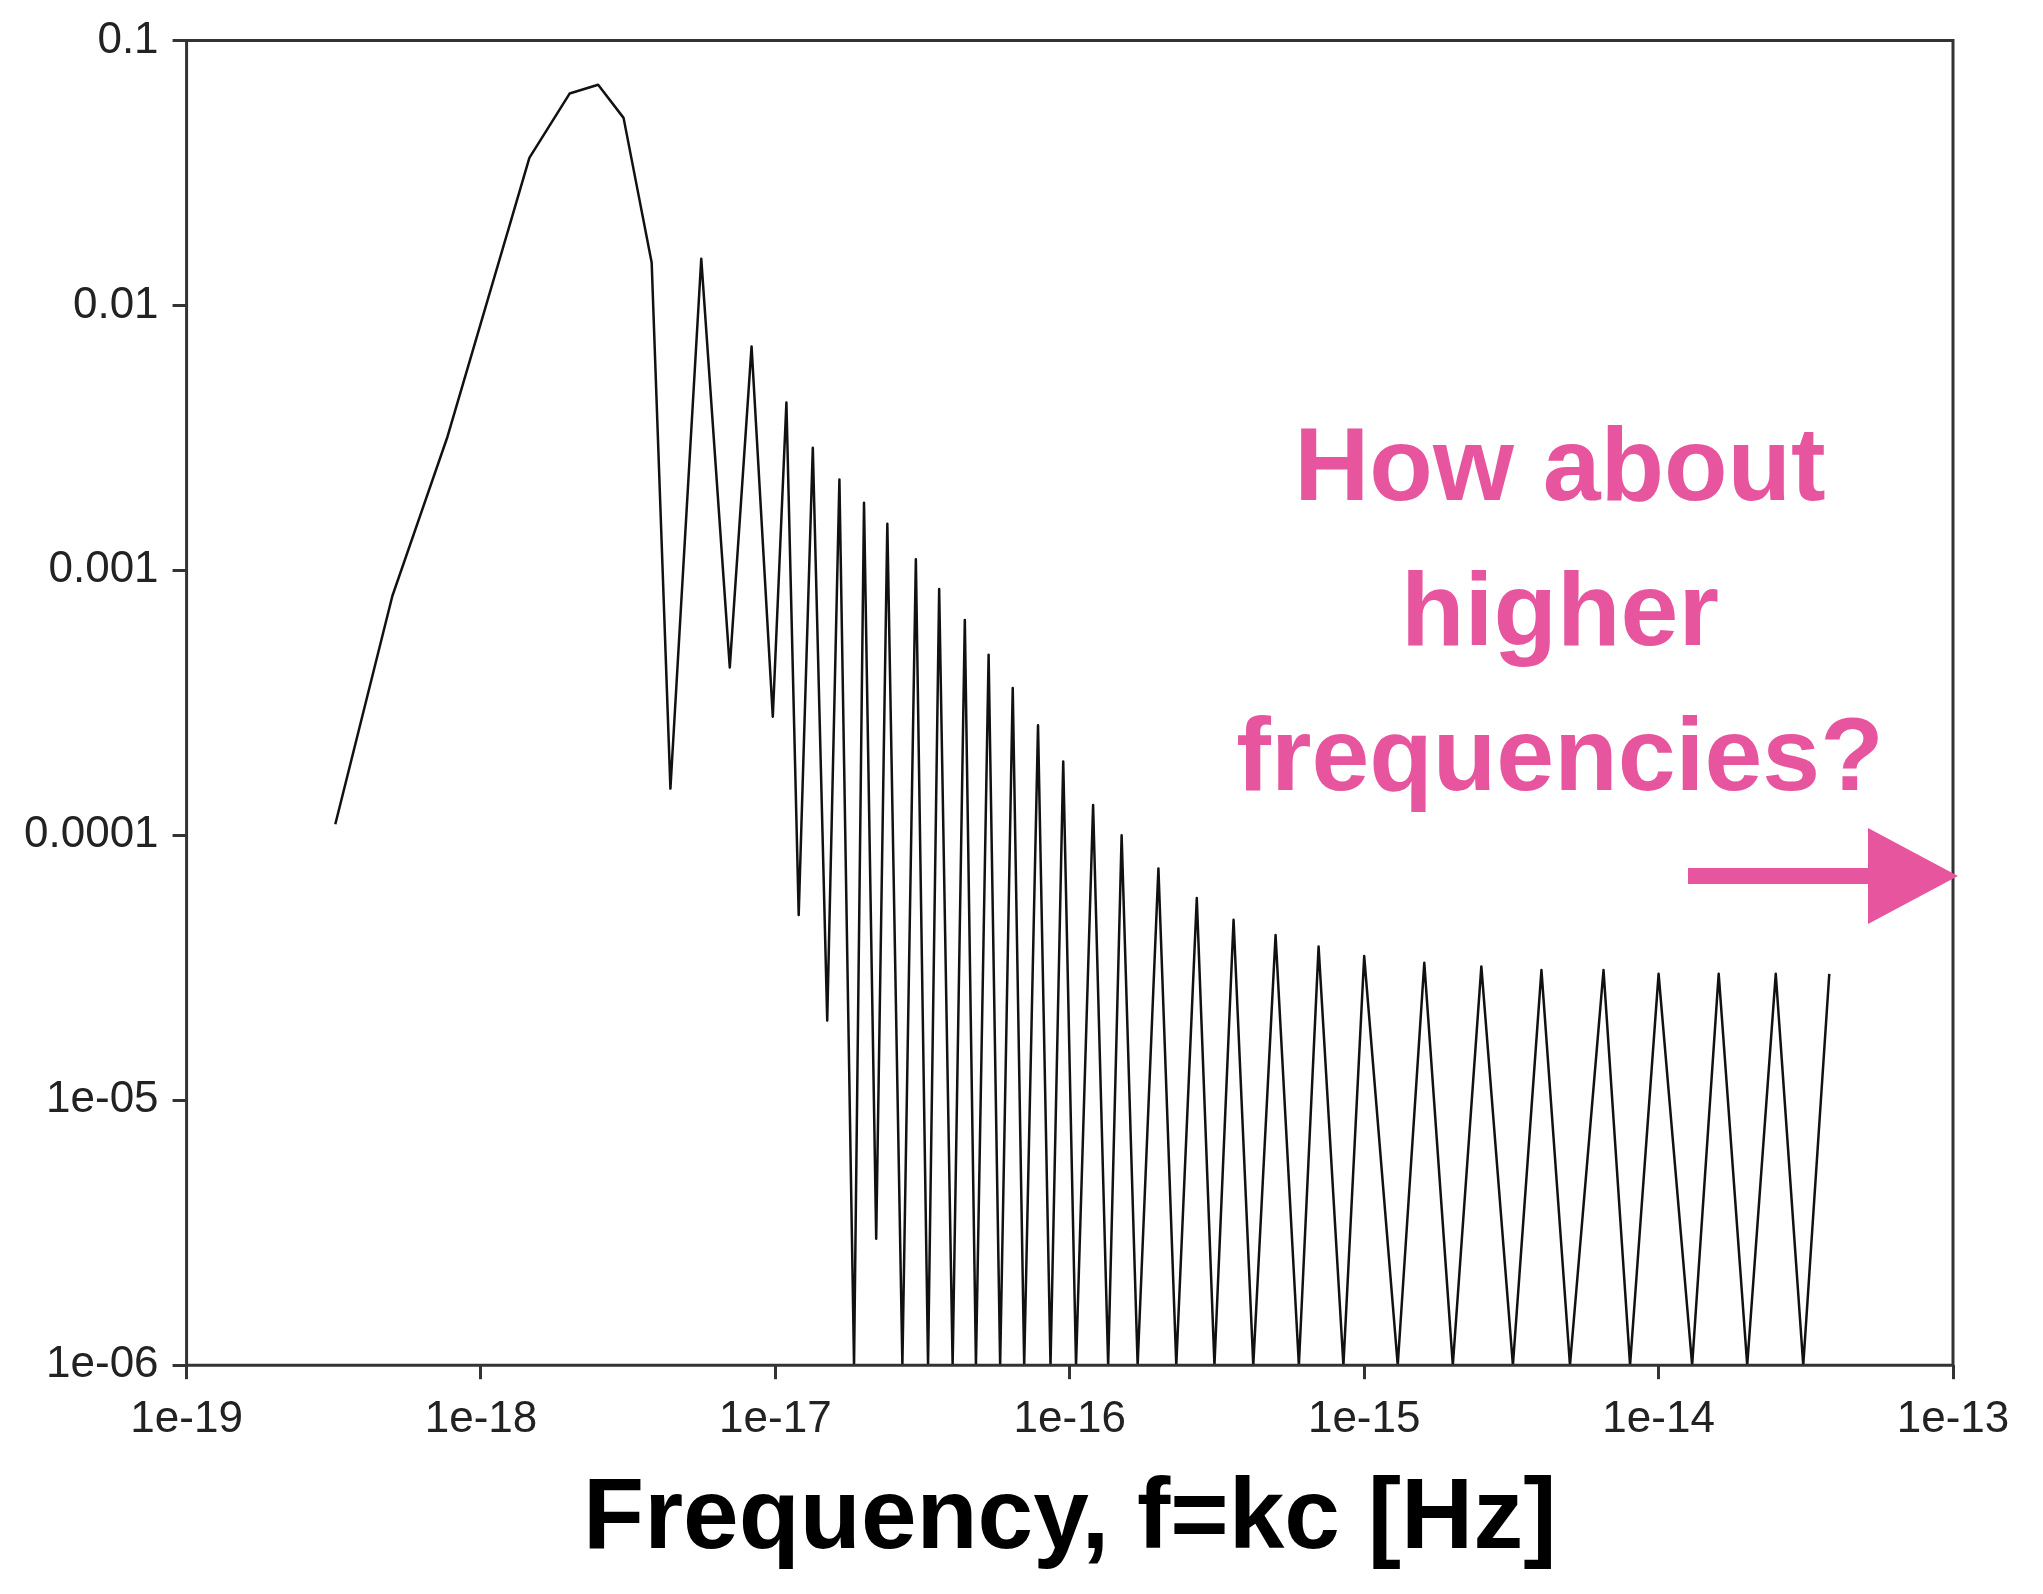  Describe the element at coordinates (186, 1416) in the screenshot. I see `x-tick-label: 1e-19` at that location.